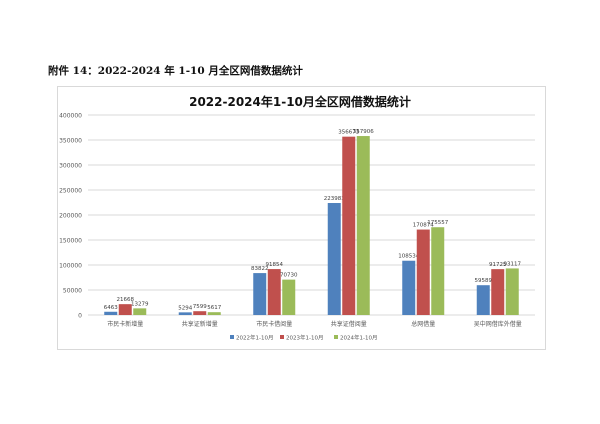 The width and height of the screenshot is (600, 424). I want to click on y-tick-label: 200000, so click(70, 216).